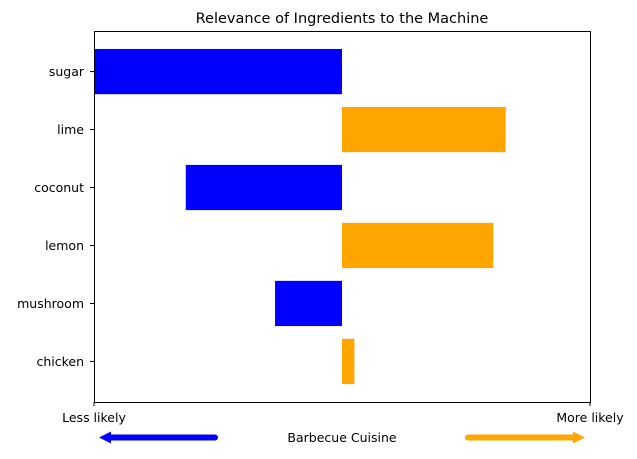  Describe the element at coordinates (343, 413) in the screenshot. I see `x-axis-ticks: Less likely More likely` at that location.